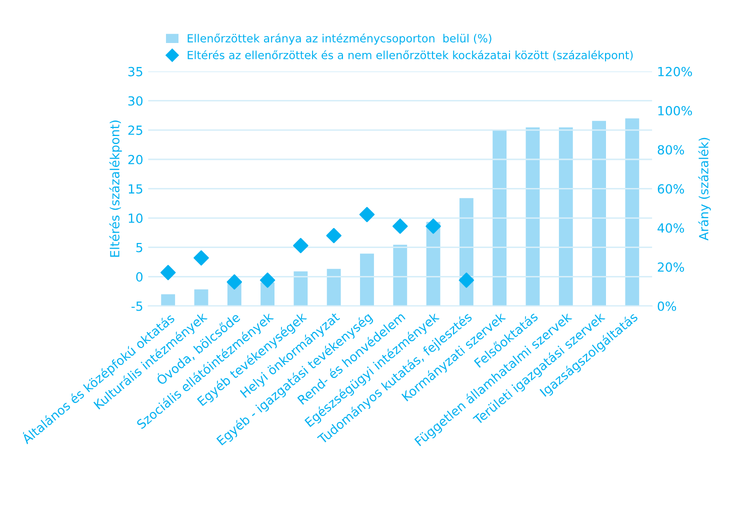 The height and width of the screenshot is (510, 741). I want to click on y-tick-label: 35, so click(135, 71).